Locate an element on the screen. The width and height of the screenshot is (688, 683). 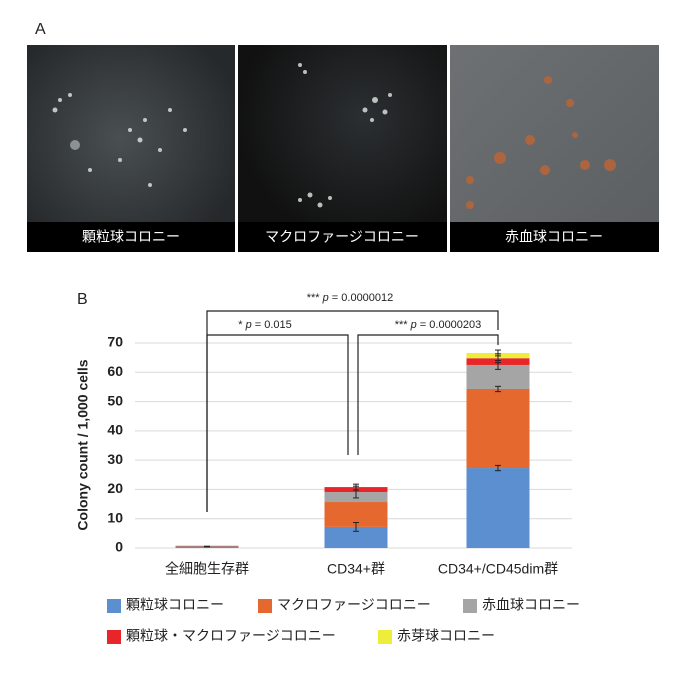
y-tick-label: 30 is located at coordinates (115, 459).